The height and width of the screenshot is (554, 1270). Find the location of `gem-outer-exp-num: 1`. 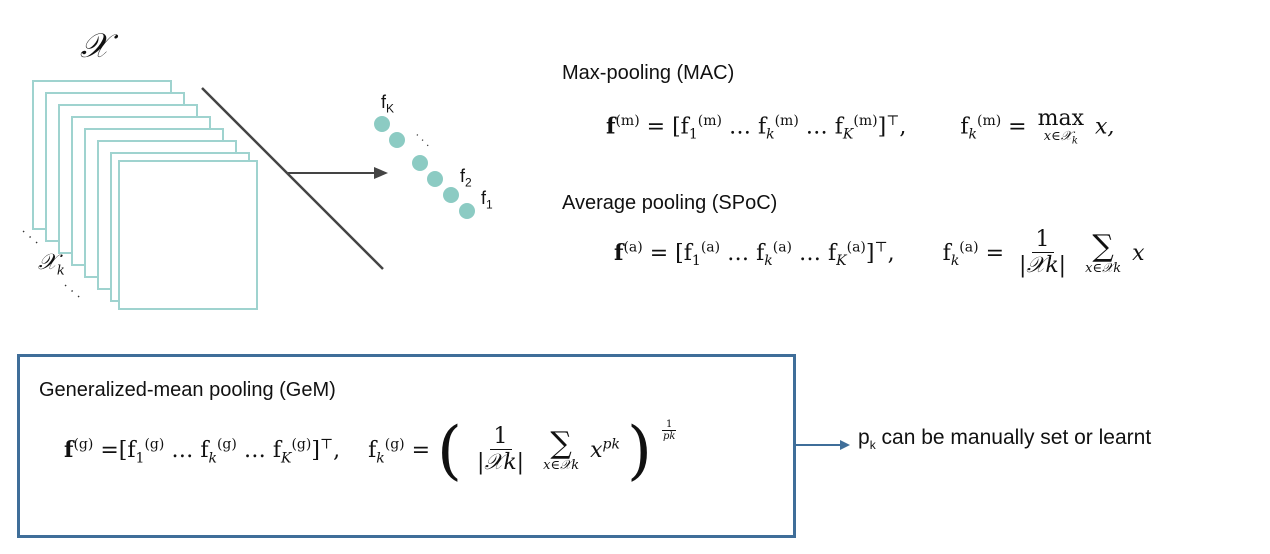

gem-outer-exp-num: 1 is located at coordinates (669, 425).